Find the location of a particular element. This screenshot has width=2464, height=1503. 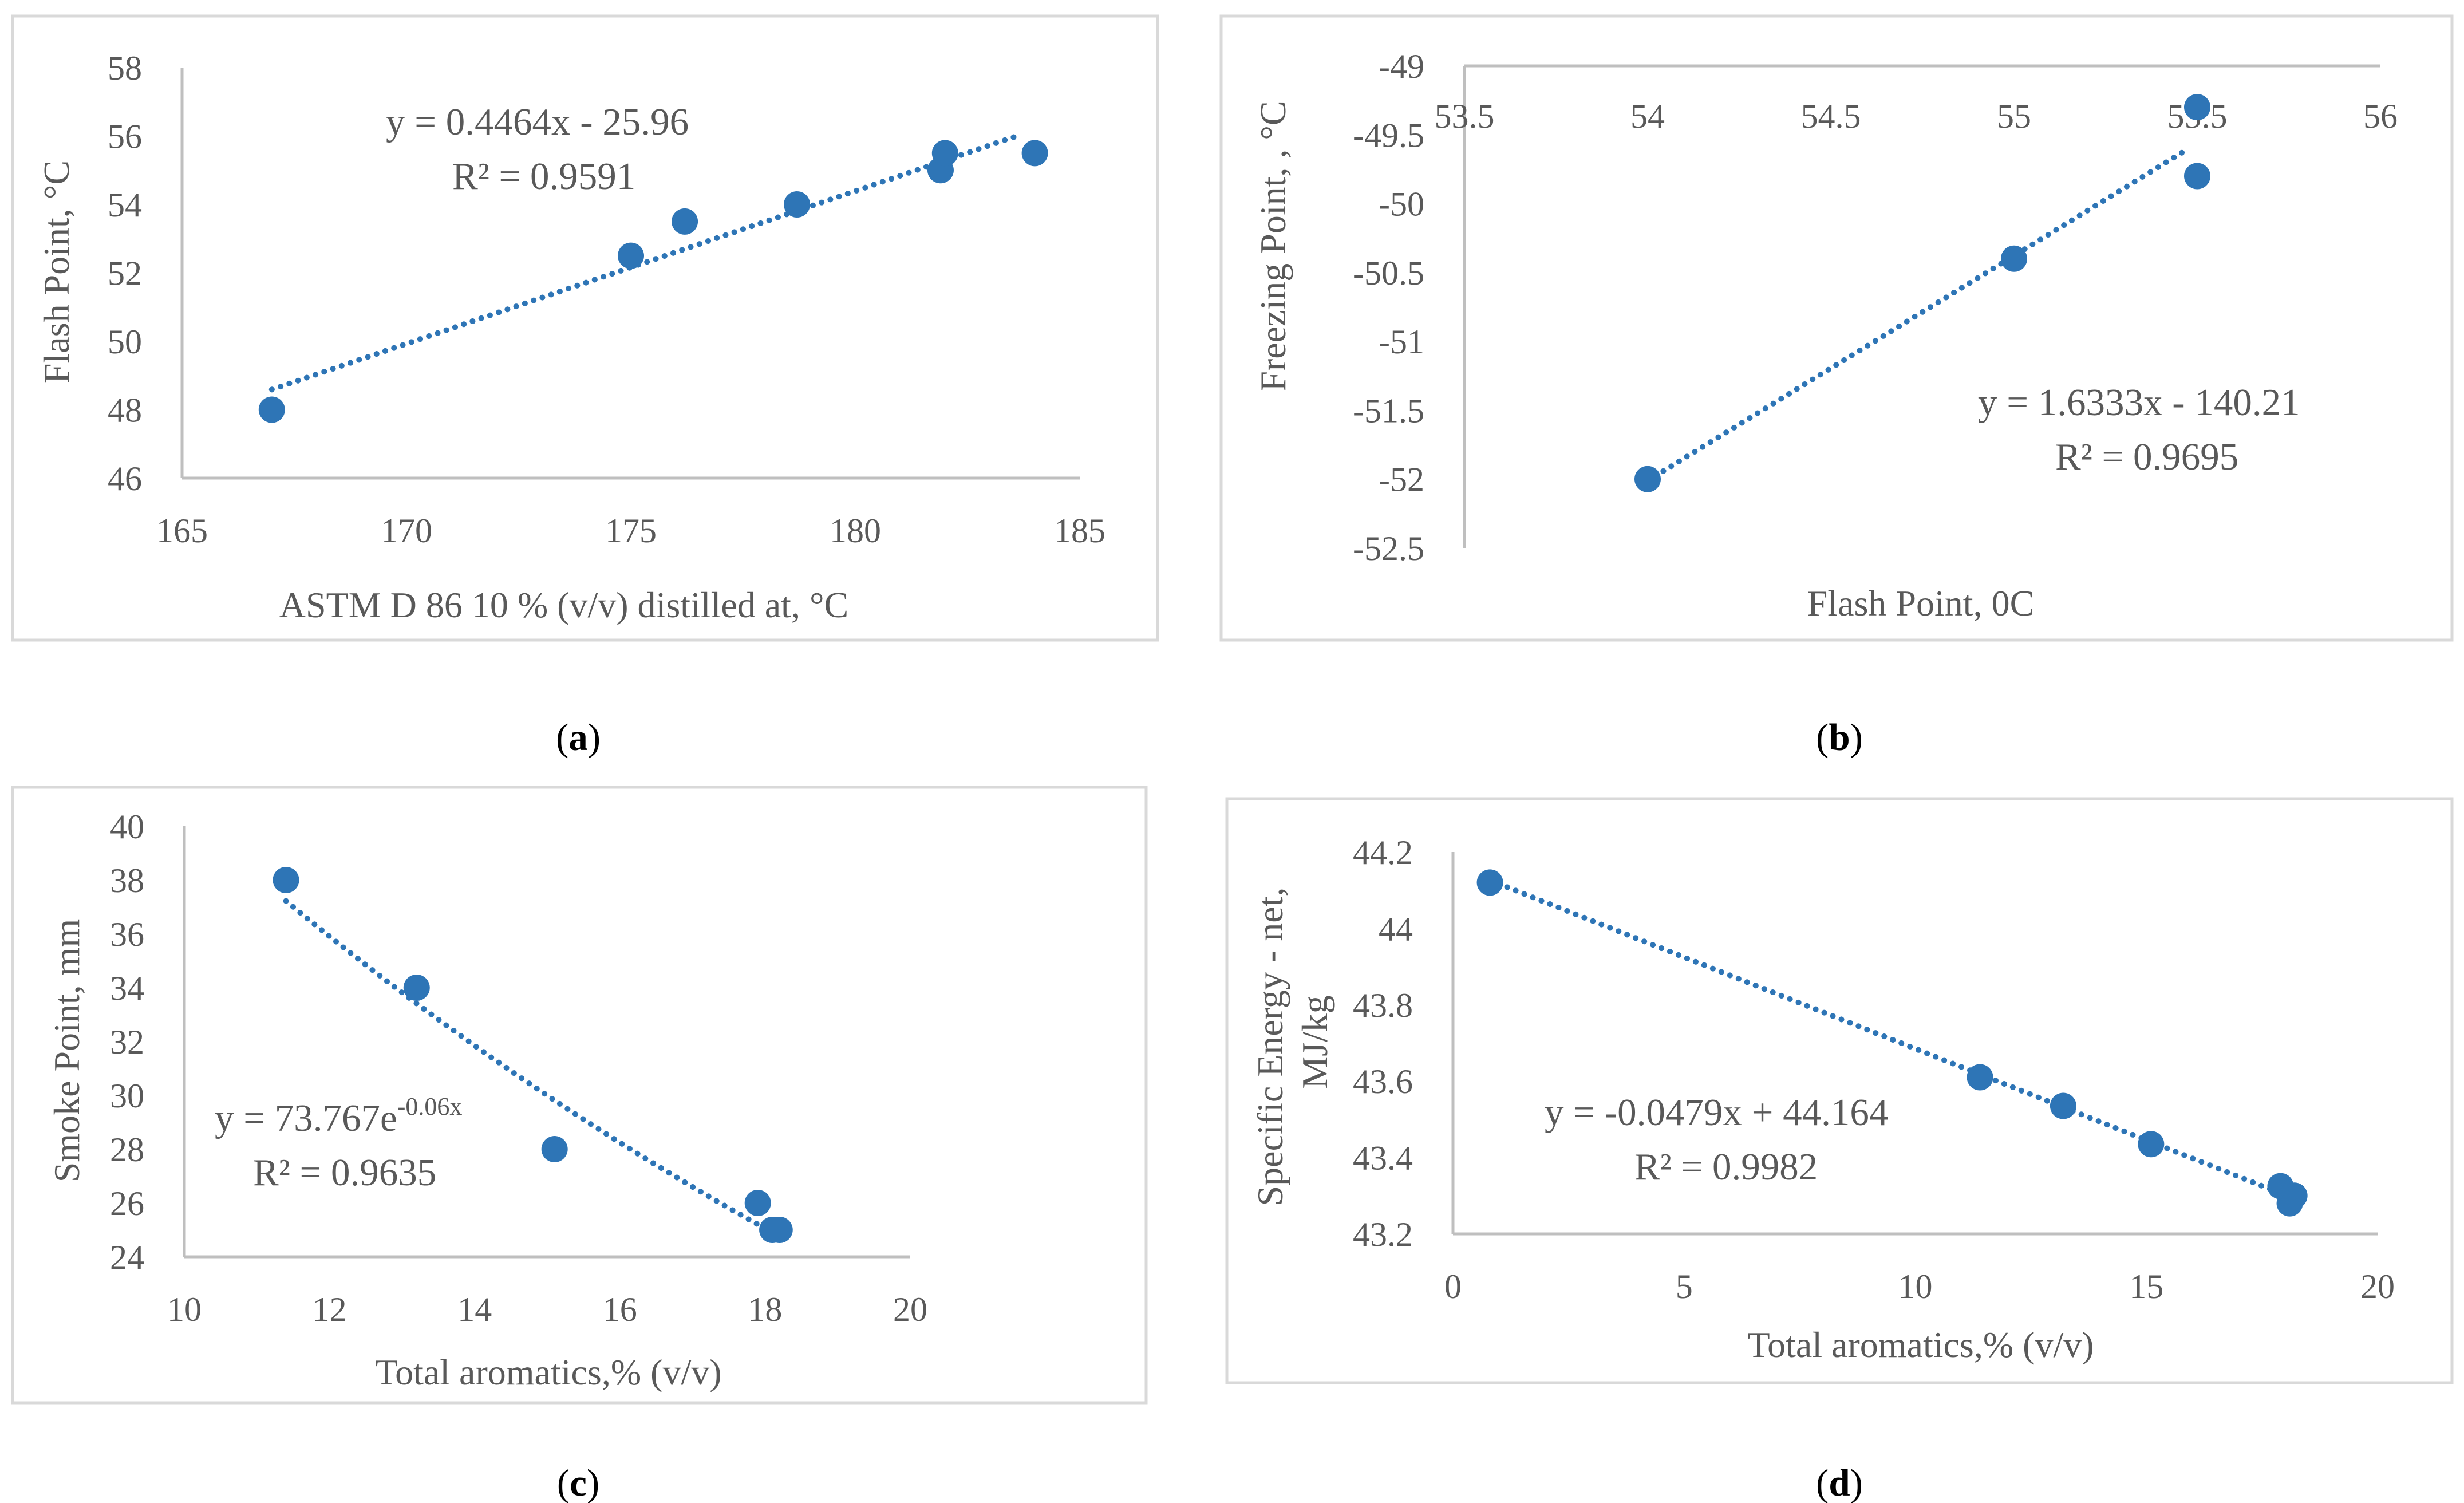

panel-a-y-tick-label: 58 is located at coordinates (125, 68).